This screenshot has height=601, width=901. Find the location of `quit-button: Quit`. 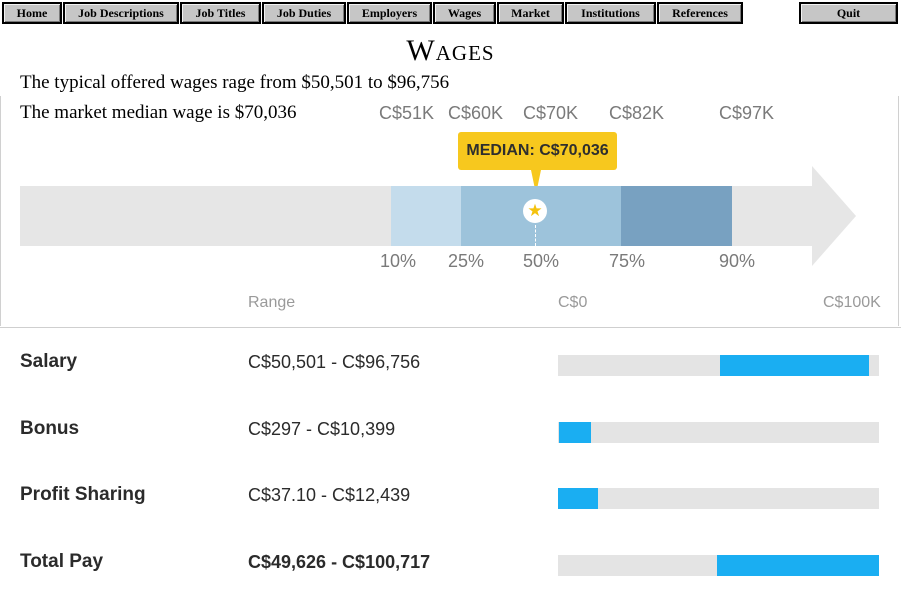

quit-button: Quit is located at coordinates (848, 13).